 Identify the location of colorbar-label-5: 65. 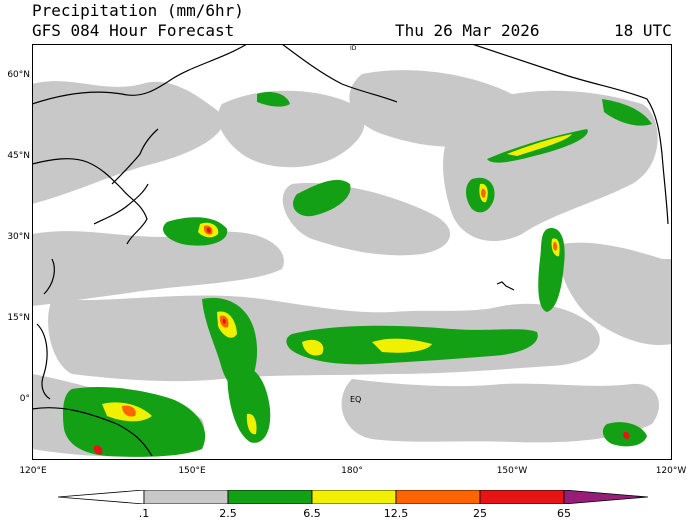
(564, 513).